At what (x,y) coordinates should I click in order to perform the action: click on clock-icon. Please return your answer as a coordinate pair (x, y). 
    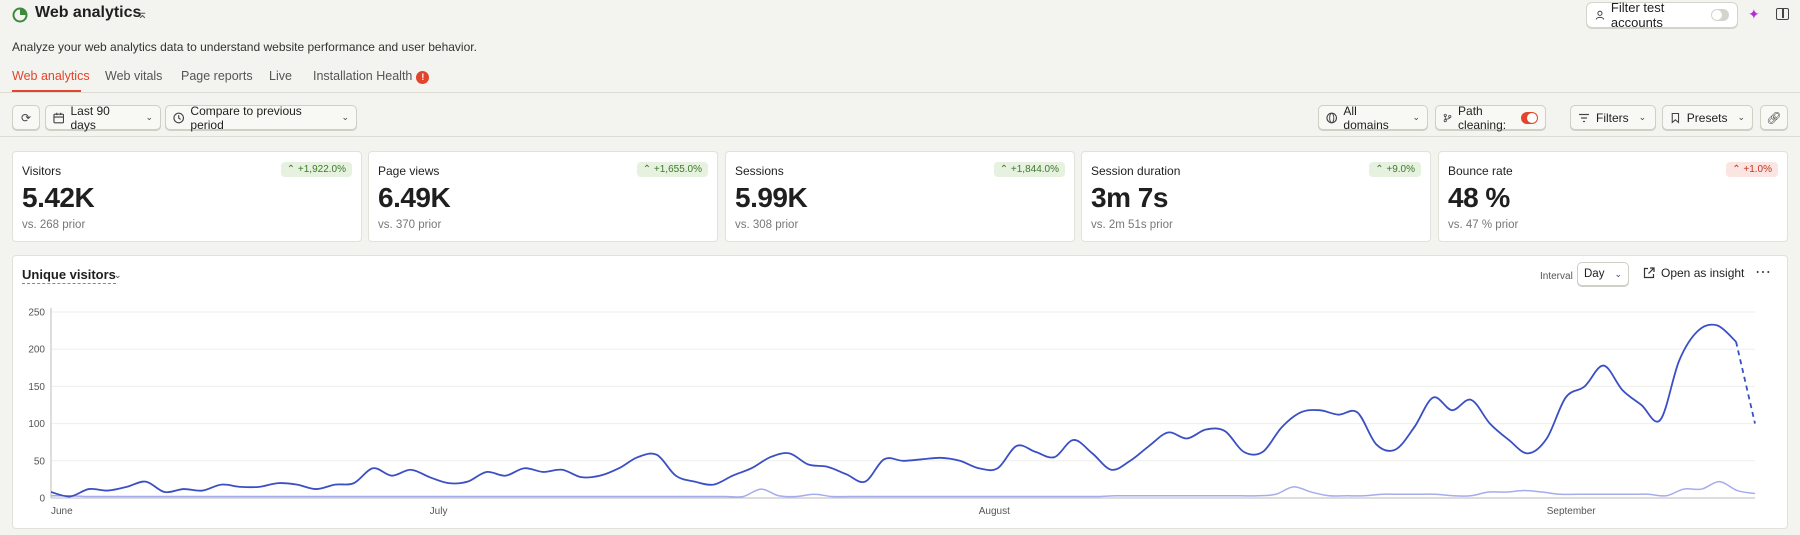
    Looking at the image, I should click on (179, 117).